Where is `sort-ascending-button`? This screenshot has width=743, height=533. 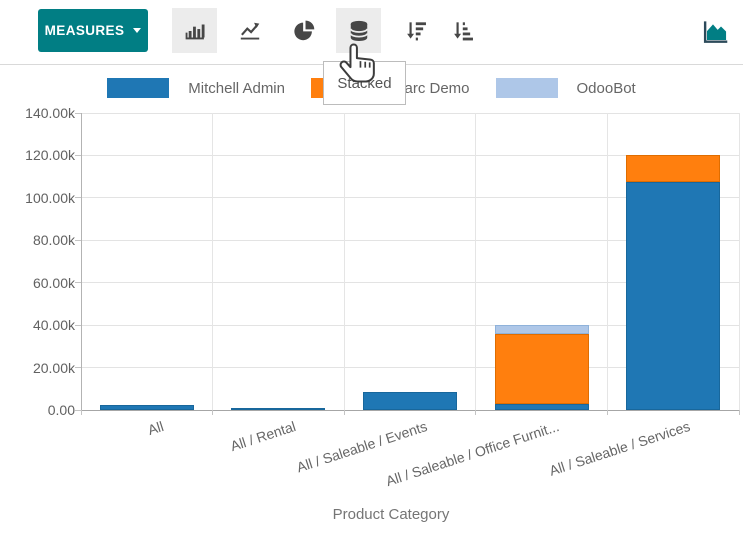 sort-ascending-button is located at coordinates (462, 30).